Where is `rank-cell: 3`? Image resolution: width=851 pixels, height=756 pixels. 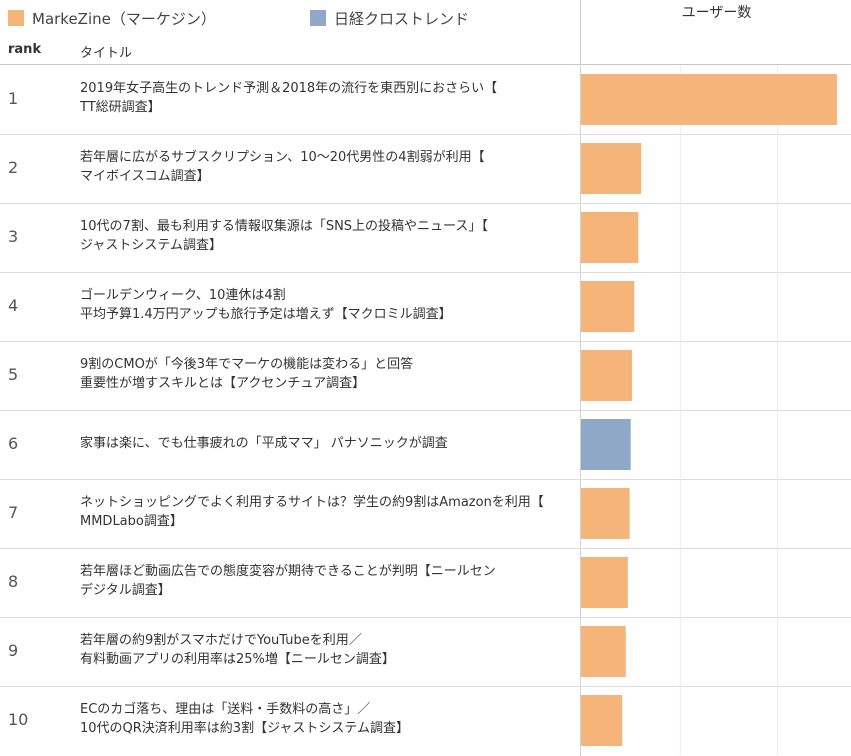
rank-cell: 3 is located at coordinates (13, 236).